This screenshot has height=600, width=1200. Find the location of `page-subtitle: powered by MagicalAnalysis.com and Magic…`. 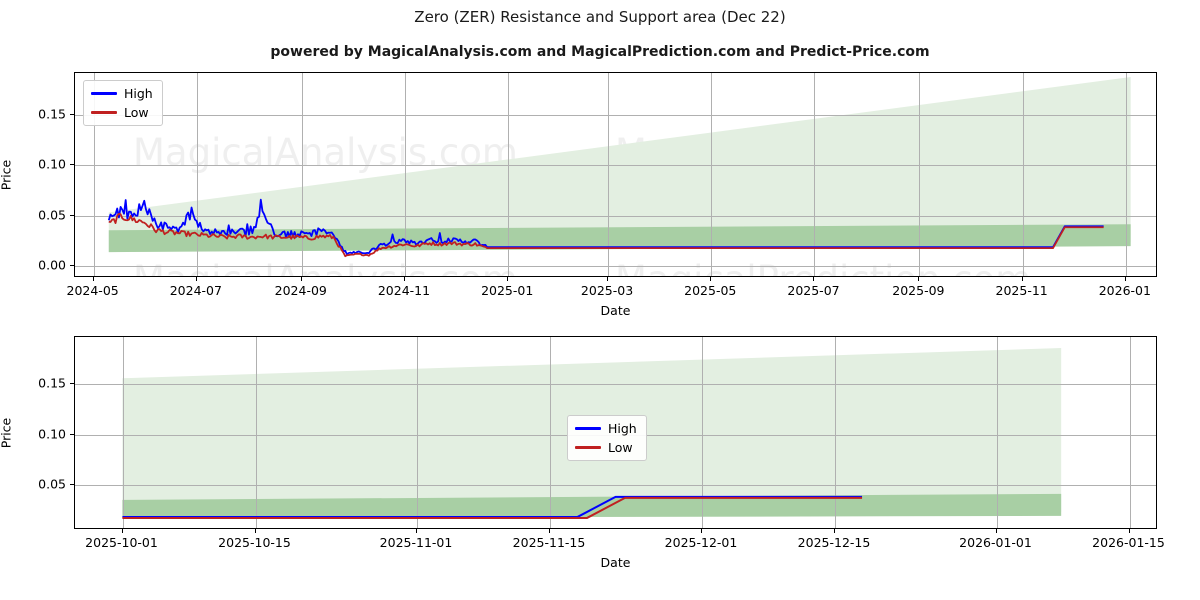

page-subtitle: powered by MagicalAnalysis.com and Magic… is located at coordinates (600, 52).